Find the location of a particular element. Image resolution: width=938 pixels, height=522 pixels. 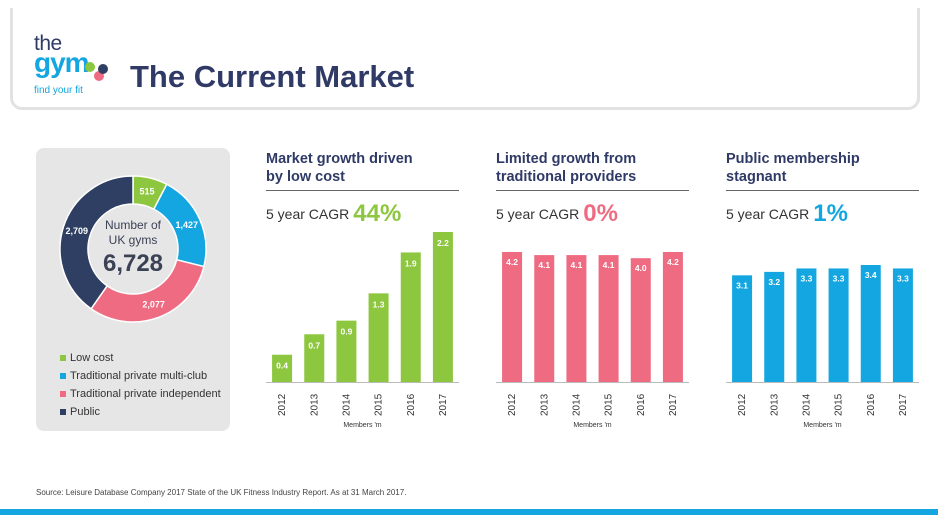

legend-swatch-multi-club is located at coordinates (63, 376).